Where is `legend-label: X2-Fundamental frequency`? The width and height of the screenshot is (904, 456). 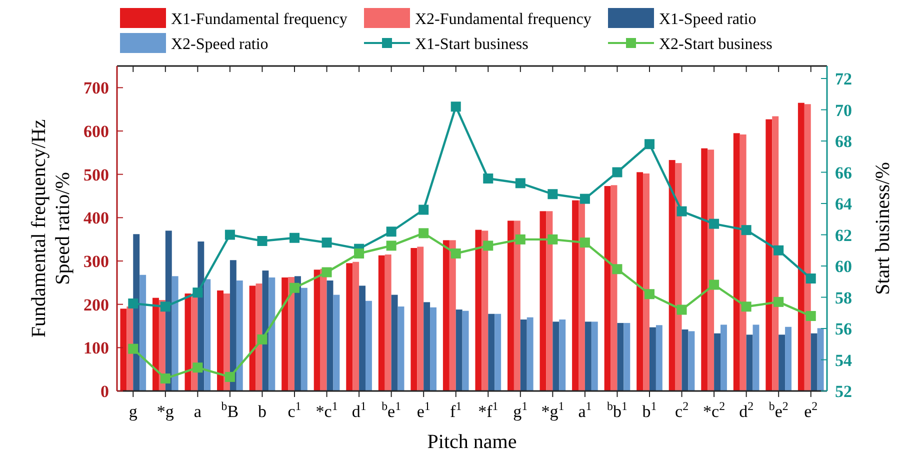
legend-label: X2-Fundamental frequency is located at coordinates (503, 19).